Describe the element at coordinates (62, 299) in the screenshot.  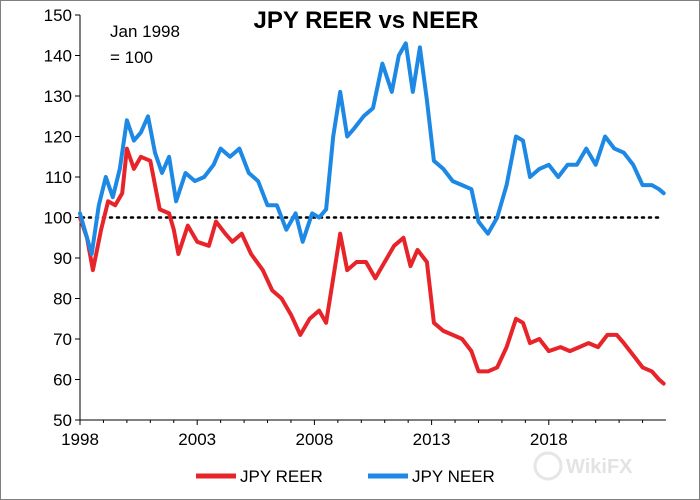
I see `y-tick-label: 80` at that location.